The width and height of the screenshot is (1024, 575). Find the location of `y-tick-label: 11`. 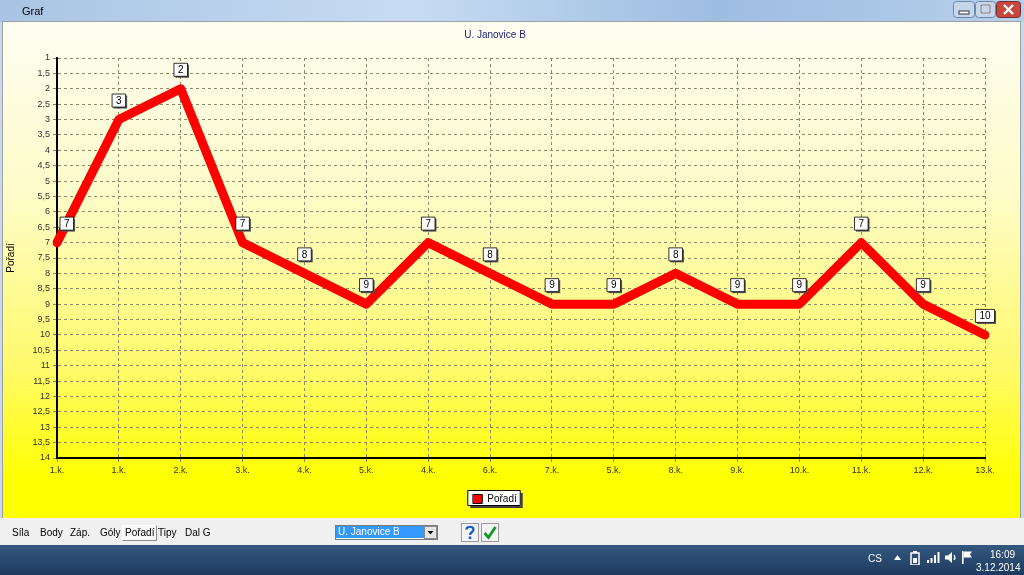

y-tick-label: 11 is located at coordinates (45, 365).